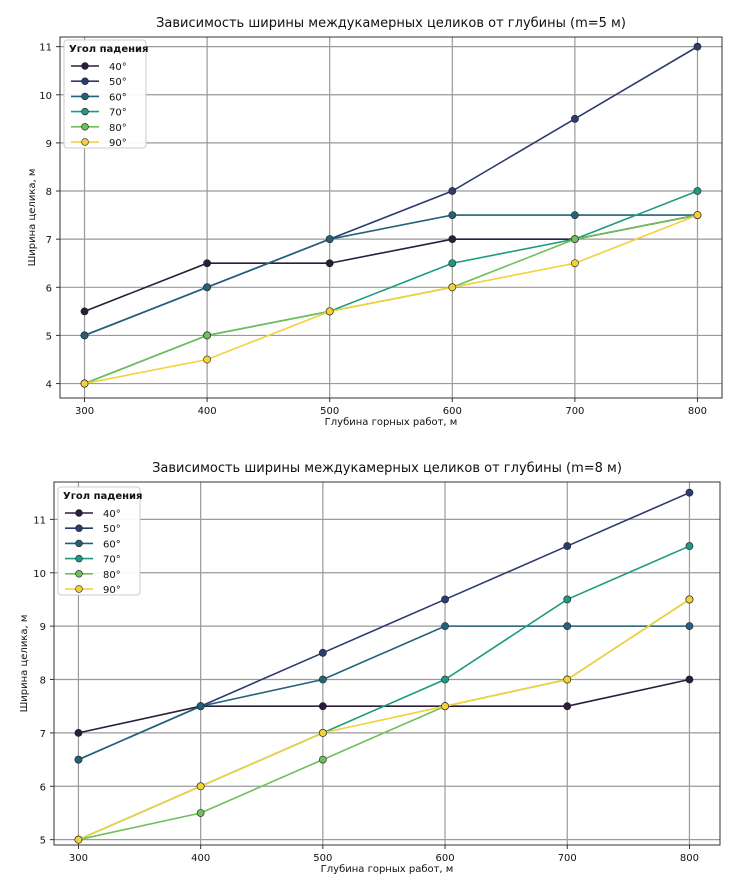  I want to click on y-tick-label: 4, so click(49, 385).